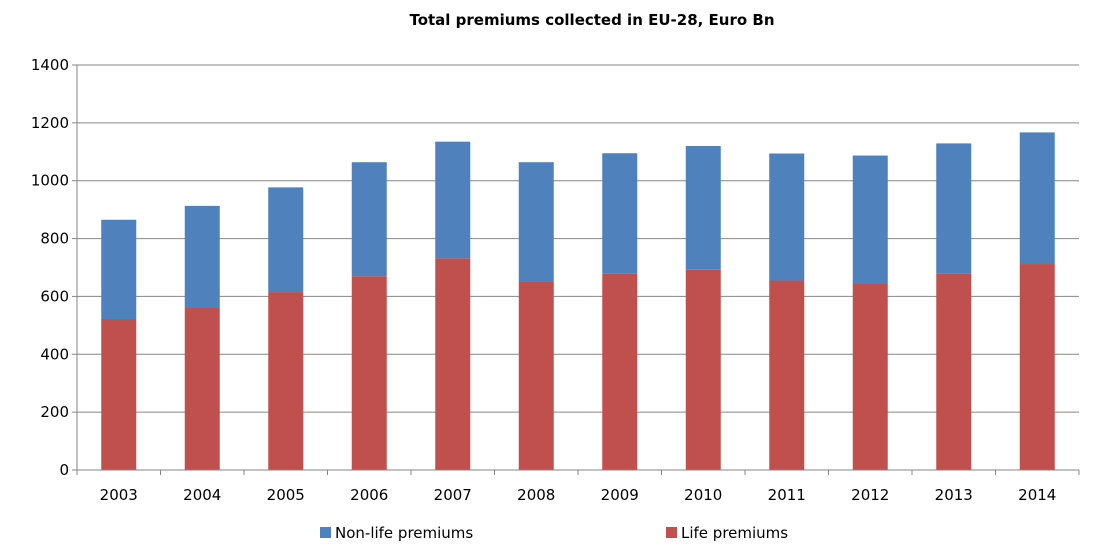  What do you see at coordinates (202, 389) in the screenshot?
I see `bar-life-premiums-2004` at bounding box center [202, 389].